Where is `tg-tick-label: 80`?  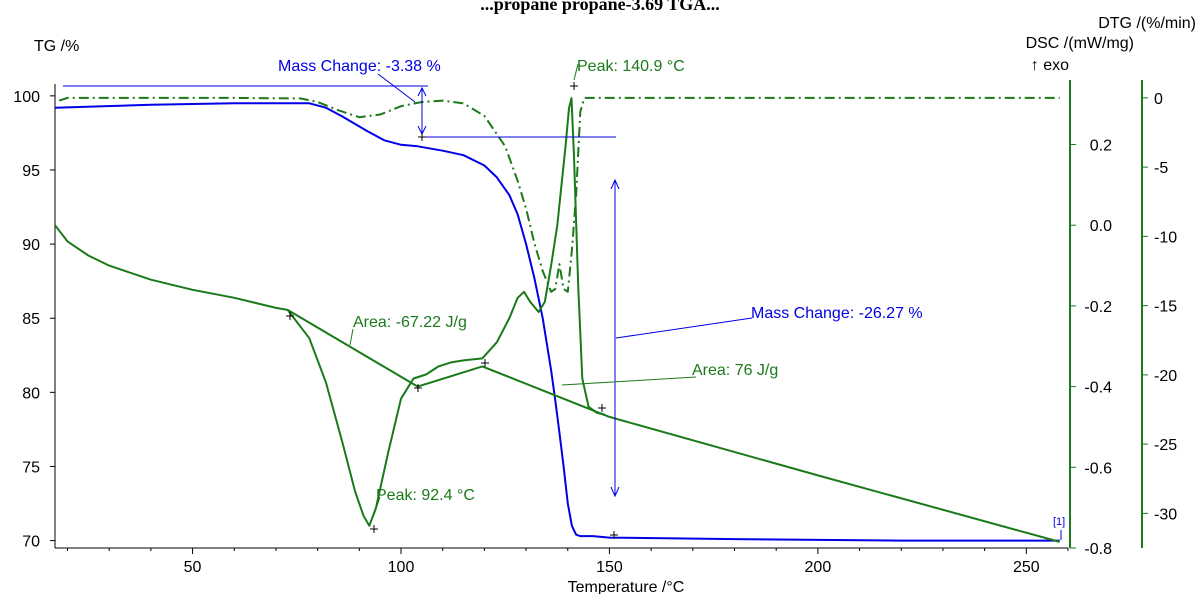
tg-tick-label: 80 is located at coordinates (31, 393).